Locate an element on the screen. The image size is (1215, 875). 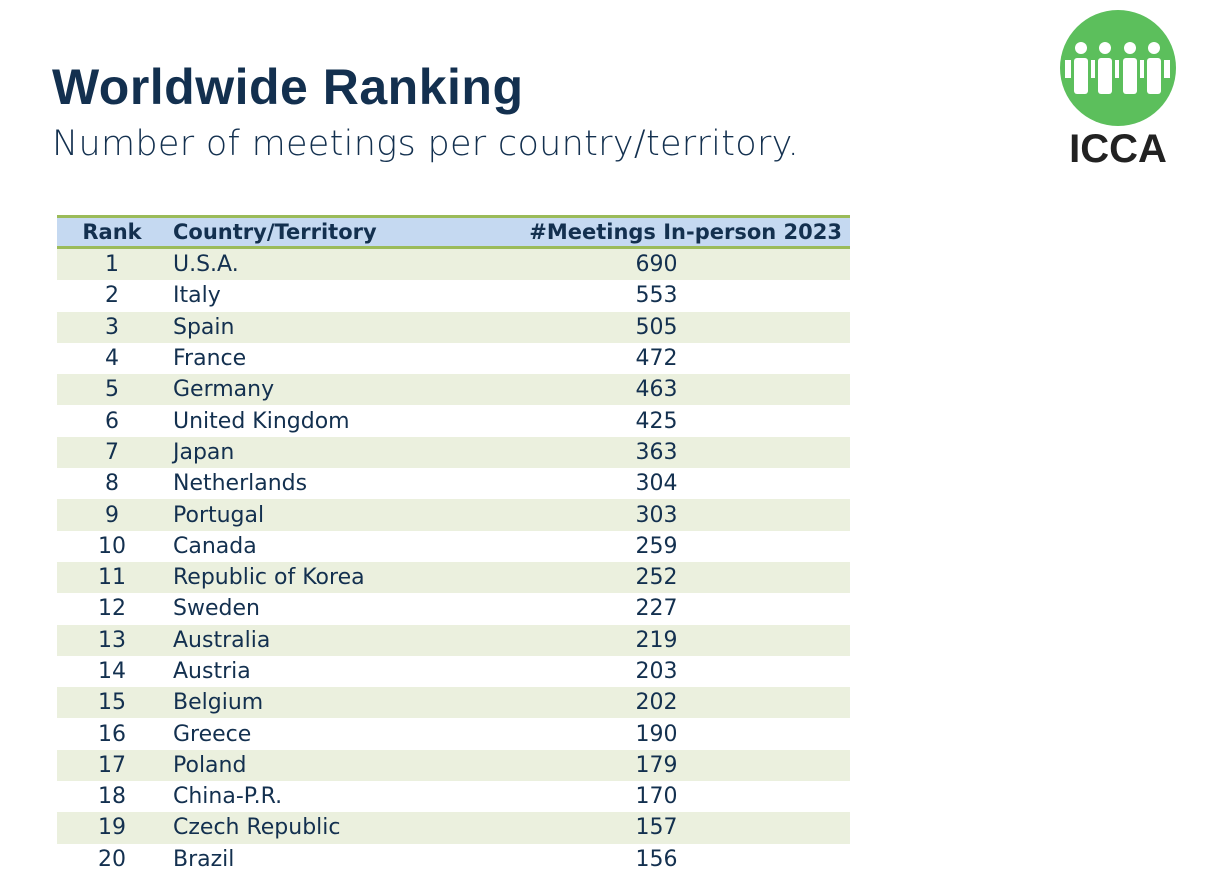
table-row: 2 Italy 553 is located at coordinates (453, 295).